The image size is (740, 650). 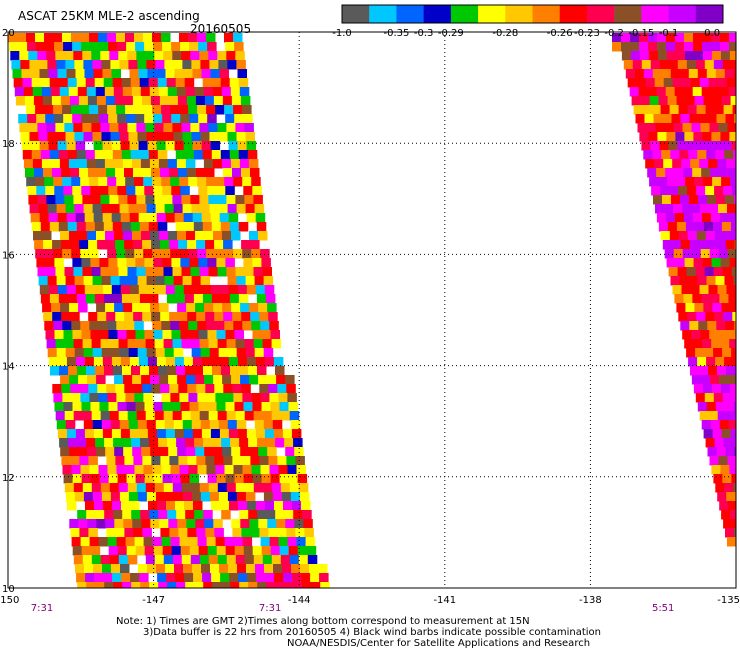 I want to click on colorbar-label: -0.3, so click(x=424, y=33).